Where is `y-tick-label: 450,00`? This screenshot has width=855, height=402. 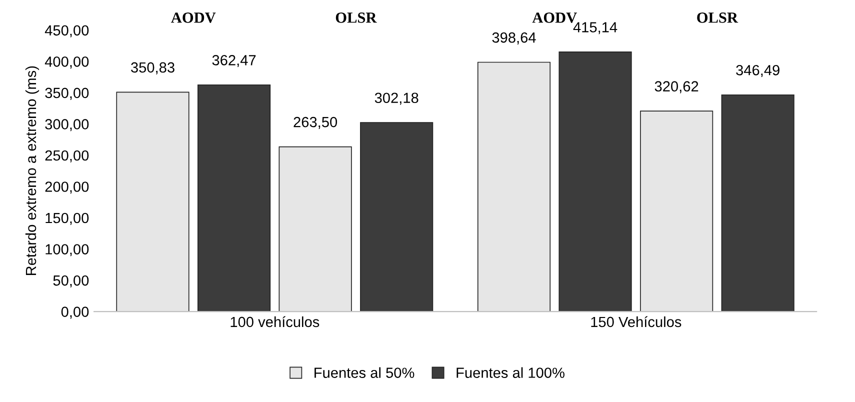
y-tick-label: 450,00 is located at coordinates (66, 31).